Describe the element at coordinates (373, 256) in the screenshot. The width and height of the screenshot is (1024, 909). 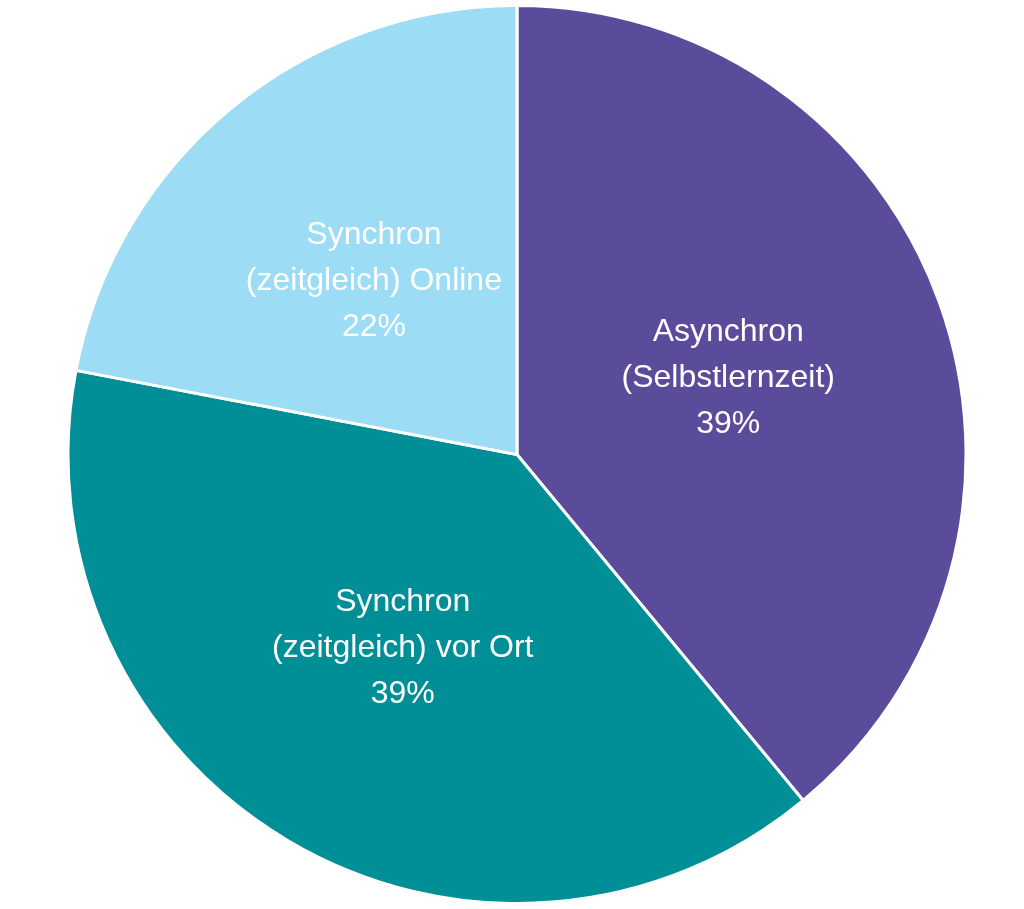
I see `slice-label: Synchron (zeitgleich) Online` at that location.